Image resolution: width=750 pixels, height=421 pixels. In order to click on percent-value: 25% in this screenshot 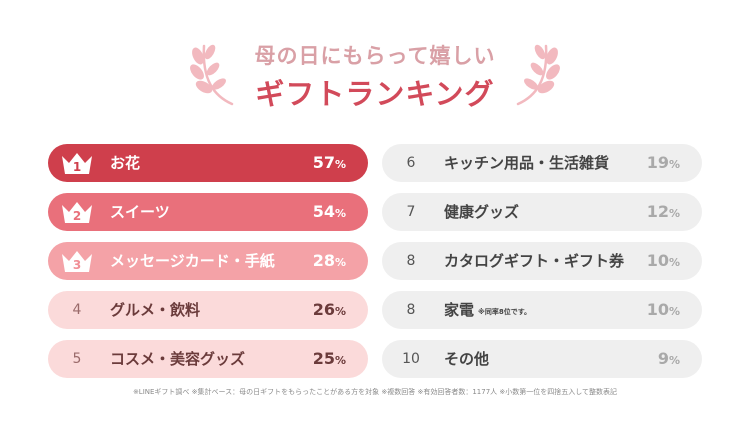, I will do `click(329, 358)`.